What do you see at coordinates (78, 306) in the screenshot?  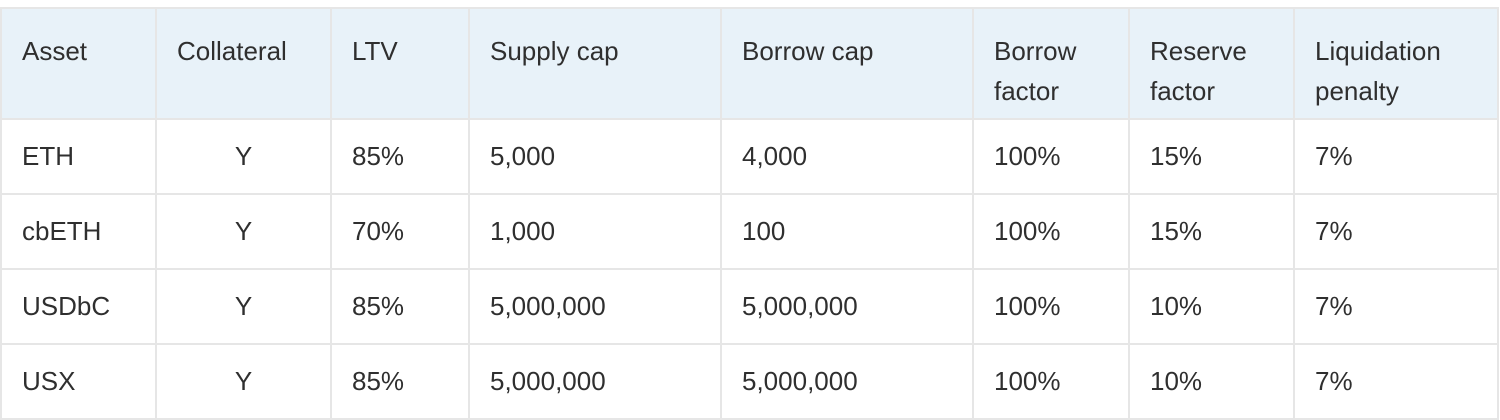 I see `cell-asset: USDbC` at bounding box center [78, 306].